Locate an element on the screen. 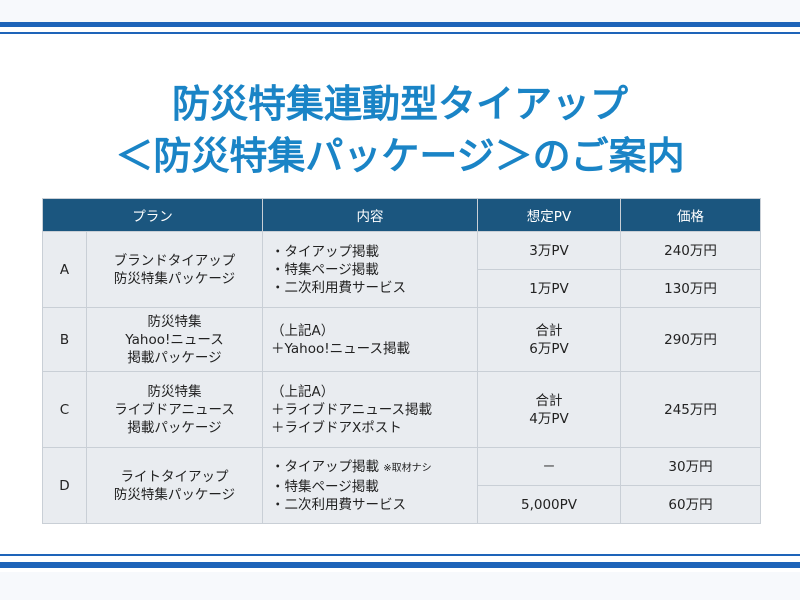 The width and height of the screenshot is (800, 600). plan-name-line: ライブドアニュース is located at coordinates (174, 409).